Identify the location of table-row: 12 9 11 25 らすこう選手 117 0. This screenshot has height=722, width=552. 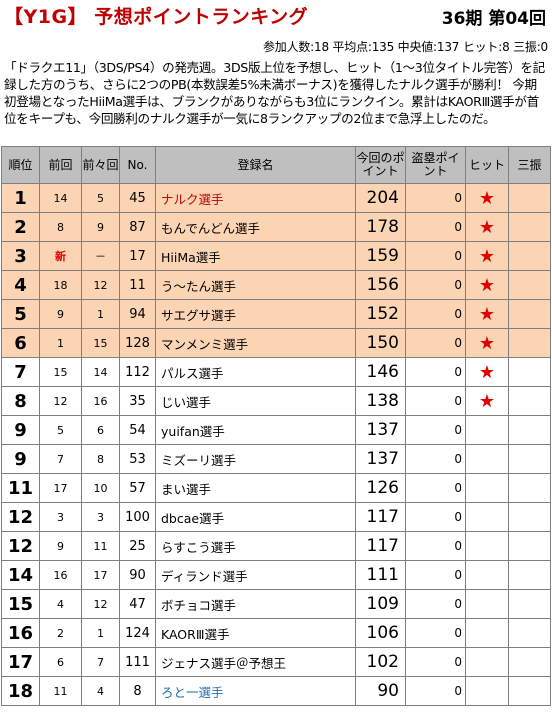
(276, 546).